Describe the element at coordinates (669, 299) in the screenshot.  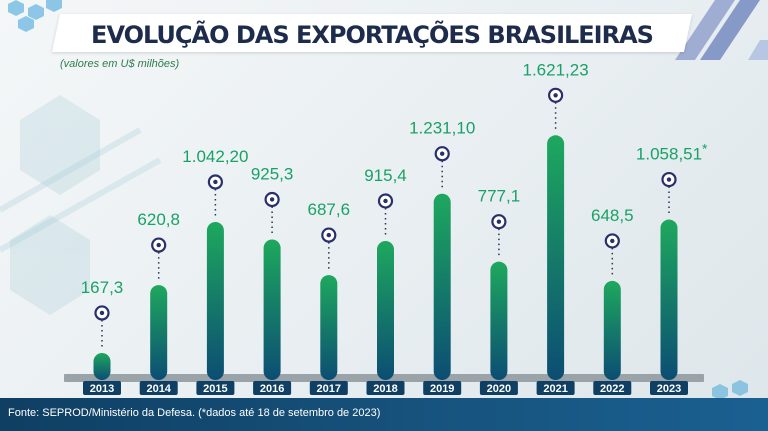
I see `bar-2023` at that location.